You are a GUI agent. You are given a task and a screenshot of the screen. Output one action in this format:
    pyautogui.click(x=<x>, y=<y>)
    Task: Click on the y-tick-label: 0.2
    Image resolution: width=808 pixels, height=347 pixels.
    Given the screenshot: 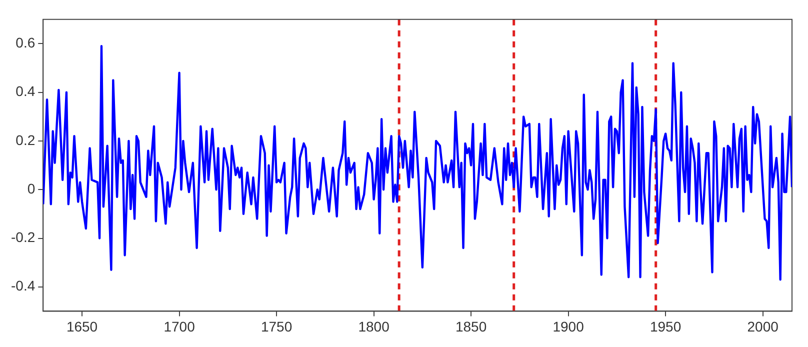 What is the action you would take?
    pyautogui.click(x=26, y=140)
    